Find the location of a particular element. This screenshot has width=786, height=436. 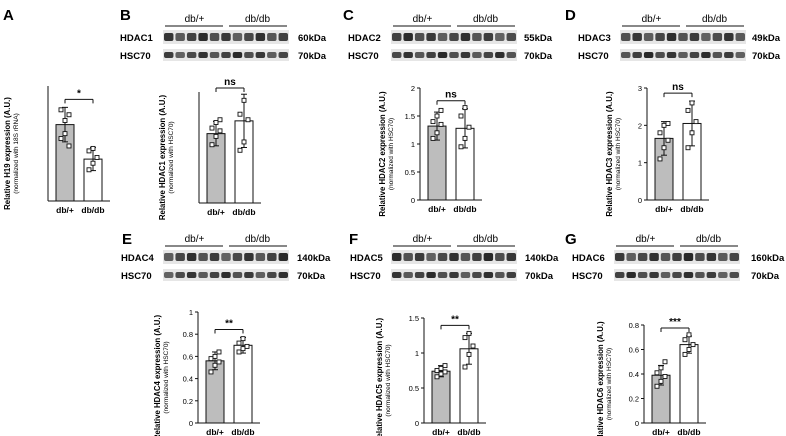

y-tick-label: 1.5 is located at coordinates (410, 116).